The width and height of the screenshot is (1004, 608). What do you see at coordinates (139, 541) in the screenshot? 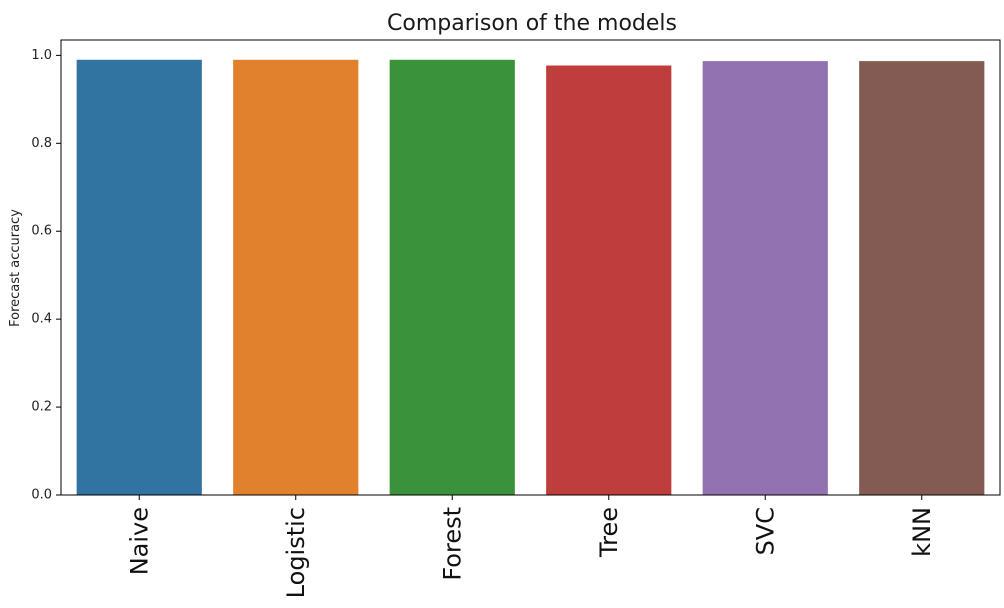
I see `x-tick-label-naive: Naive` at bounding box center [139, 541].